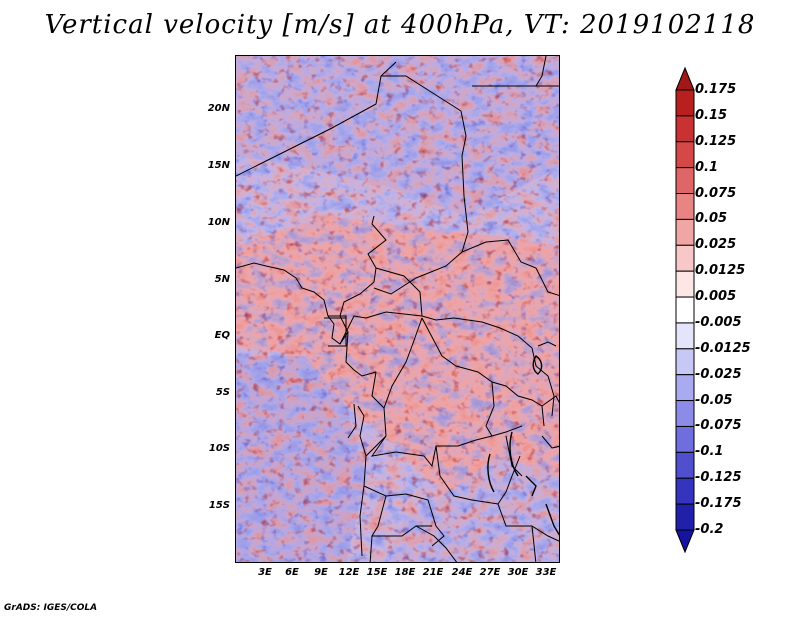 The width and height of the screenshot is (800, 618). I want to click on colorbar-level-label: 0.175, so click(716, 89).